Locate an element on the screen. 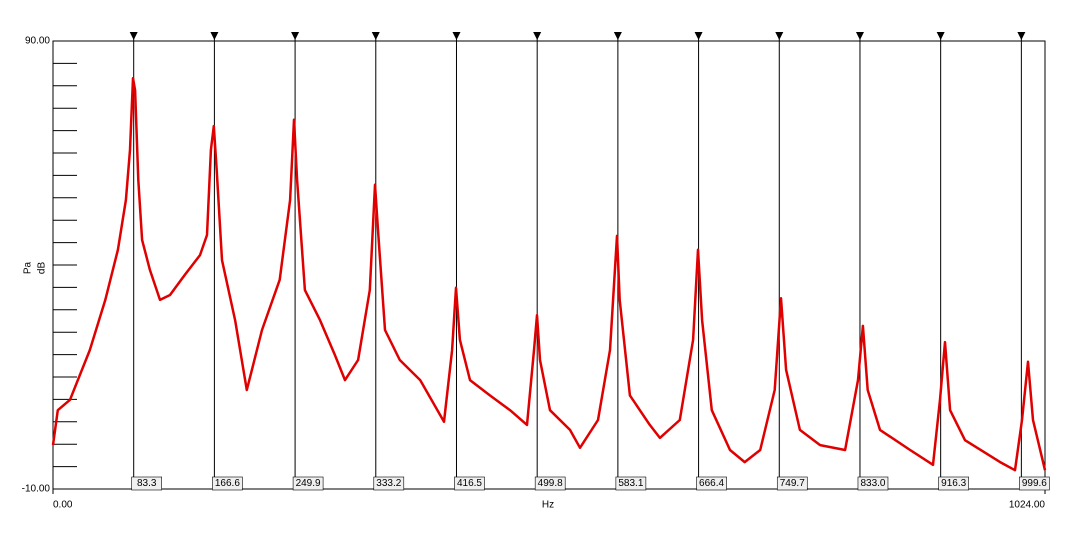  cursor-label: 583.1 is located at coordinates (630, 483).